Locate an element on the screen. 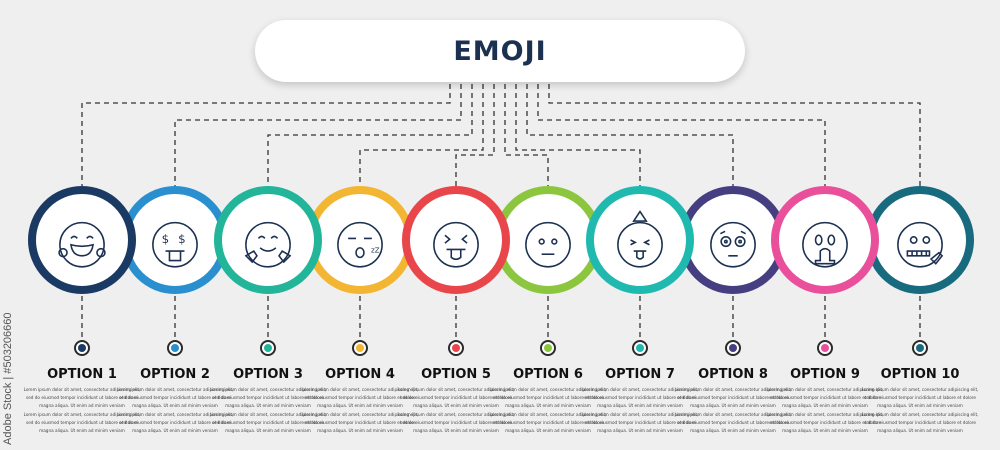 The image size is (1000, 450). option-title: OPTION 3 is located at coordinates (268, 374).